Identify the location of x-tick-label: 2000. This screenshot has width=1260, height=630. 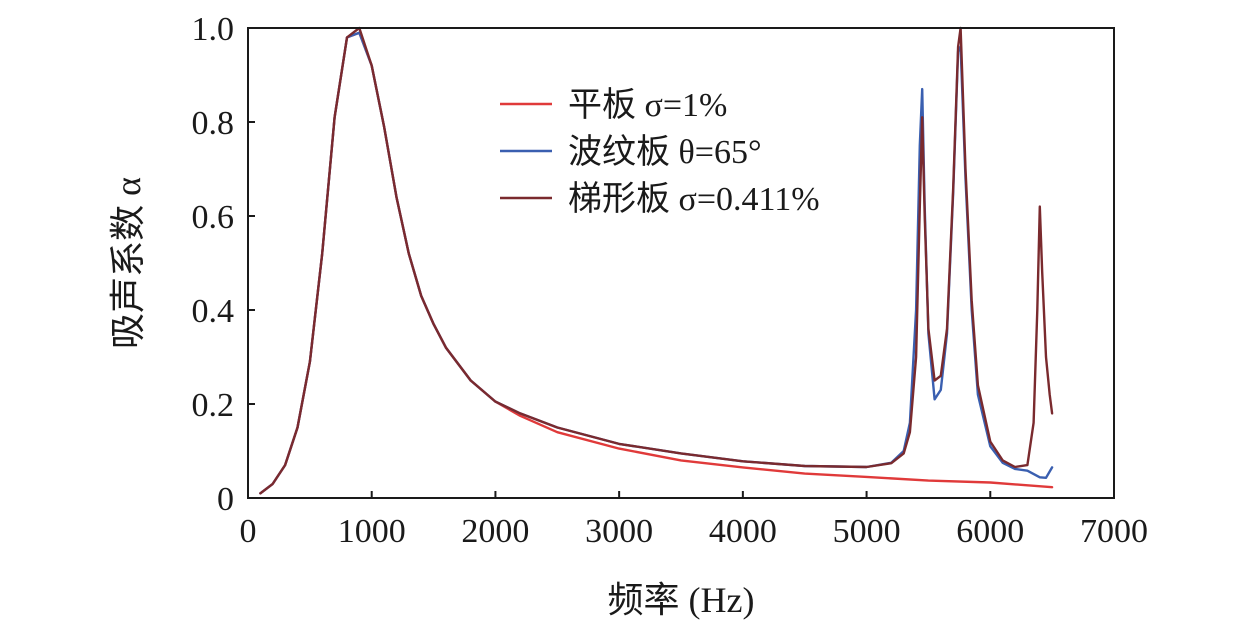
(495, 531).